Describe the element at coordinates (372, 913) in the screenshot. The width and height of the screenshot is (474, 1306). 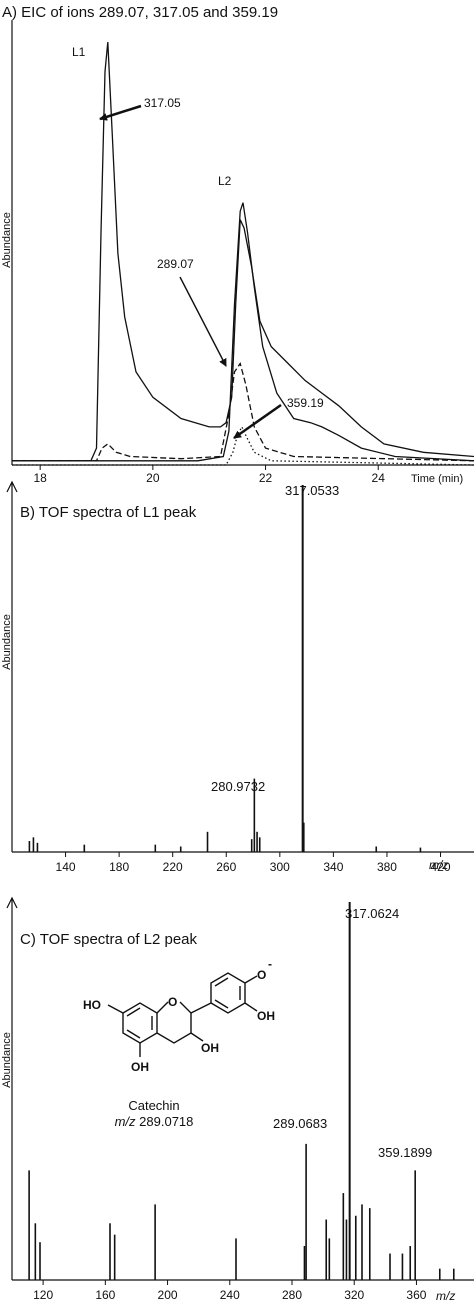
I see `peak-label-317-0624: 317.0624` at that location.